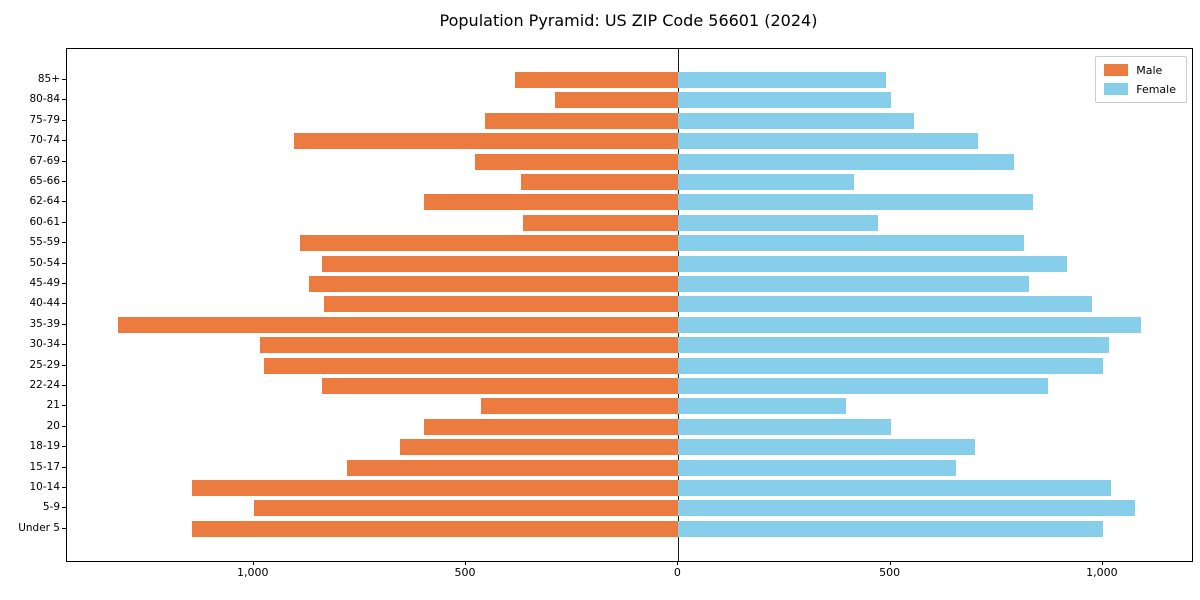 Image resolution: width=1200 pixels, height=600 pixels. Describe the element at coordinates (677, 572) in the screenshot. I see `x-axis-label-0: 0` at that location.